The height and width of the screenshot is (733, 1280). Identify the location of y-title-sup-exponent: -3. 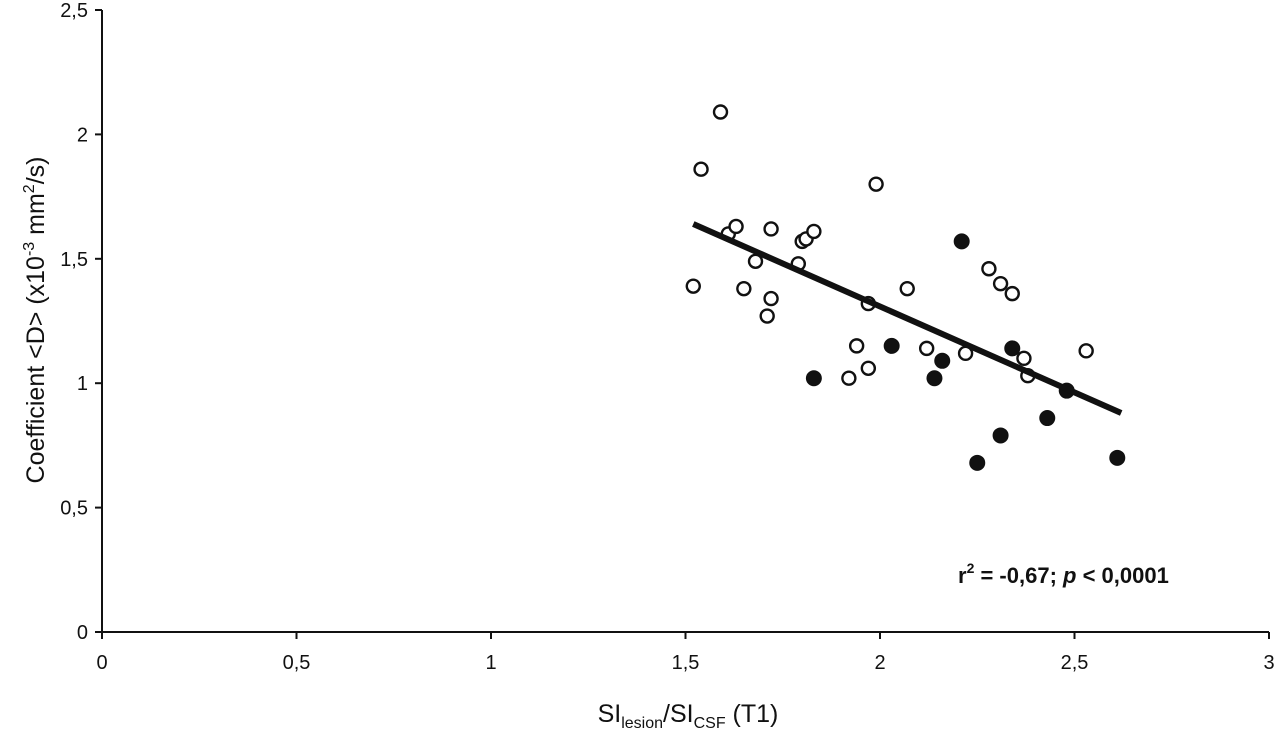
(29, 249).